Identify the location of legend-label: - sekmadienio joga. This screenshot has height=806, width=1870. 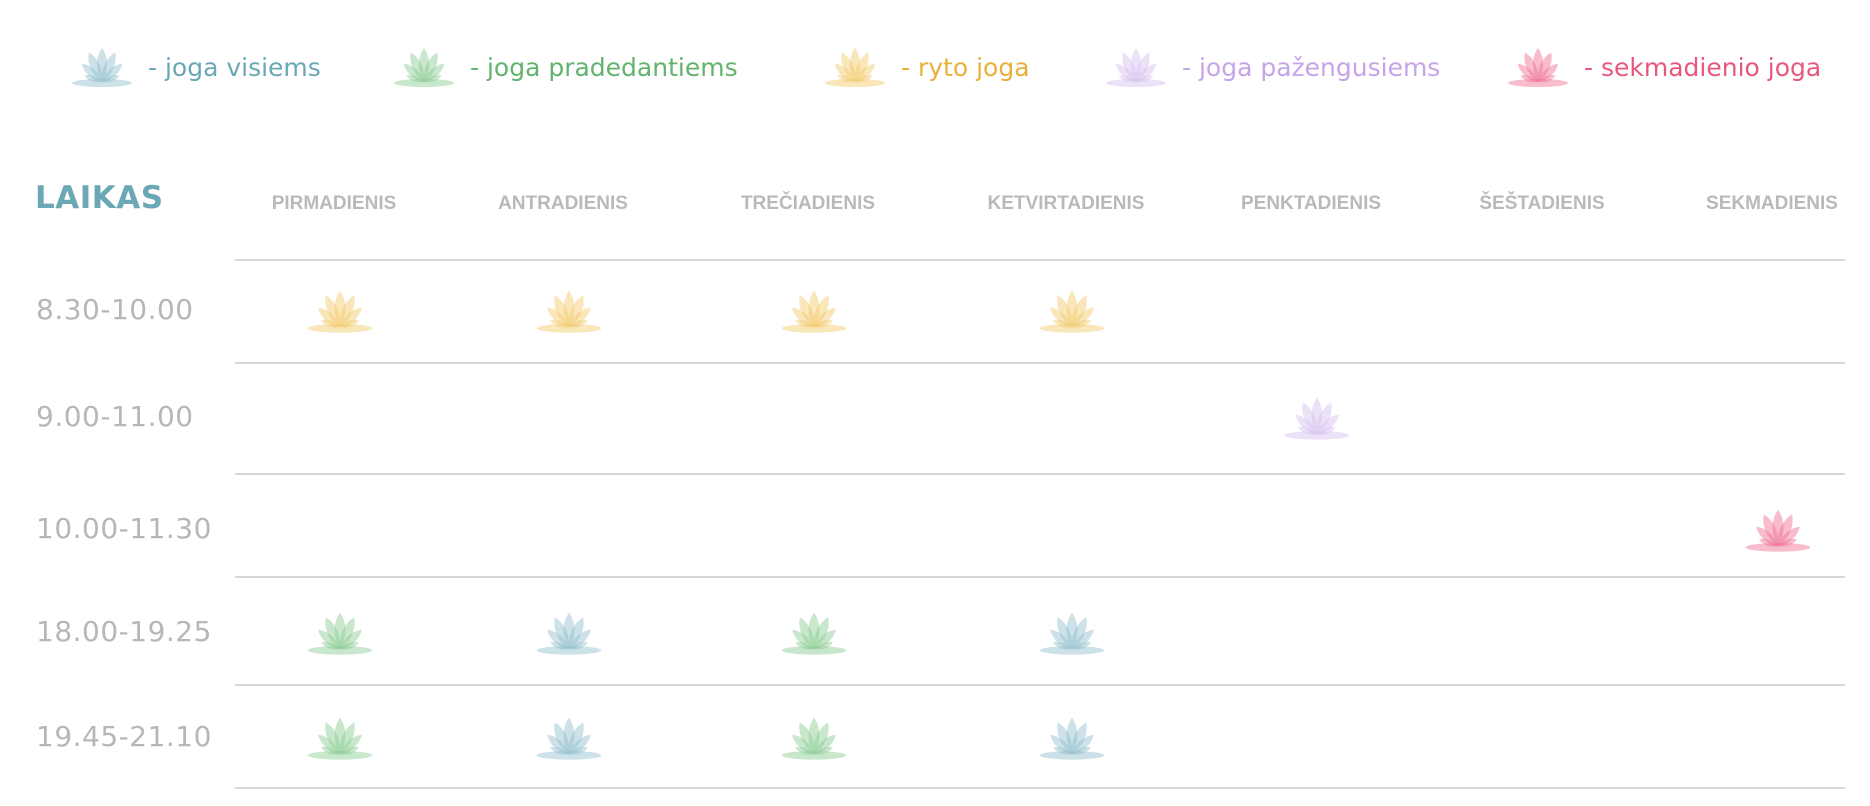
(1703, 67).